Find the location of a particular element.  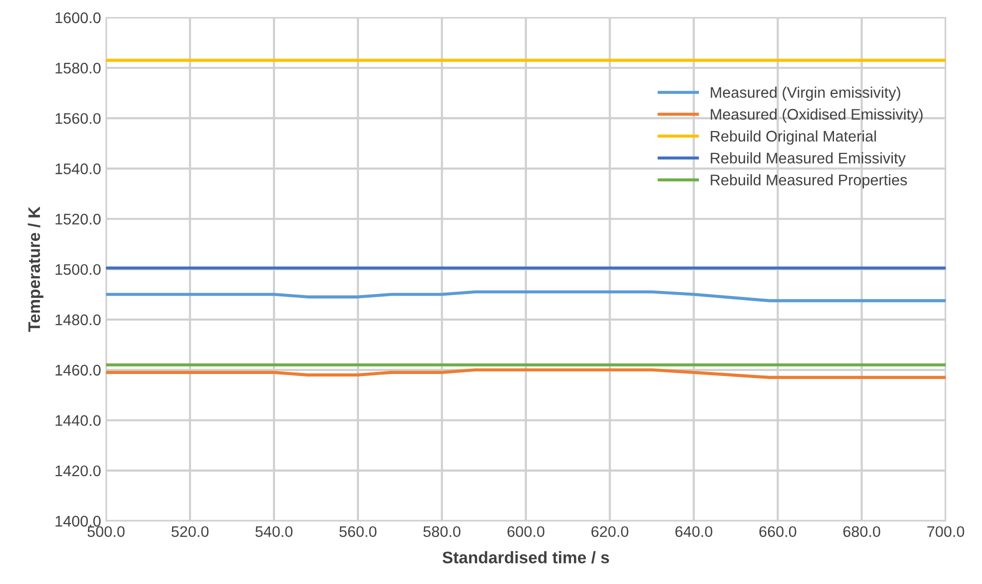

x-tick-label: 620.0 is located at coordinates (609, 532).